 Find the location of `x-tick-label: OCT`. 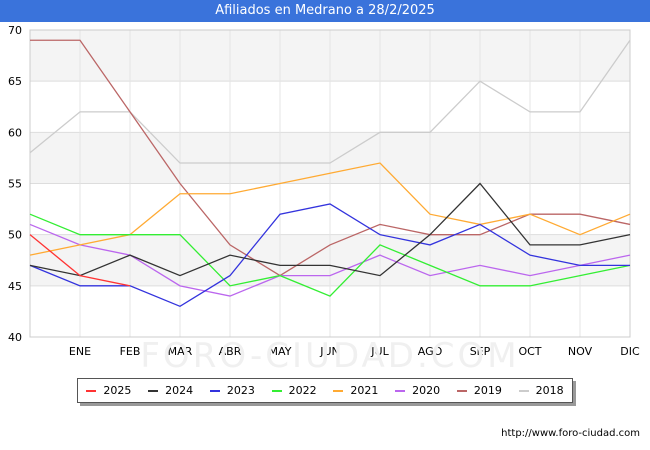

x-tick-label: OCT is located at coordinates (529, 351).